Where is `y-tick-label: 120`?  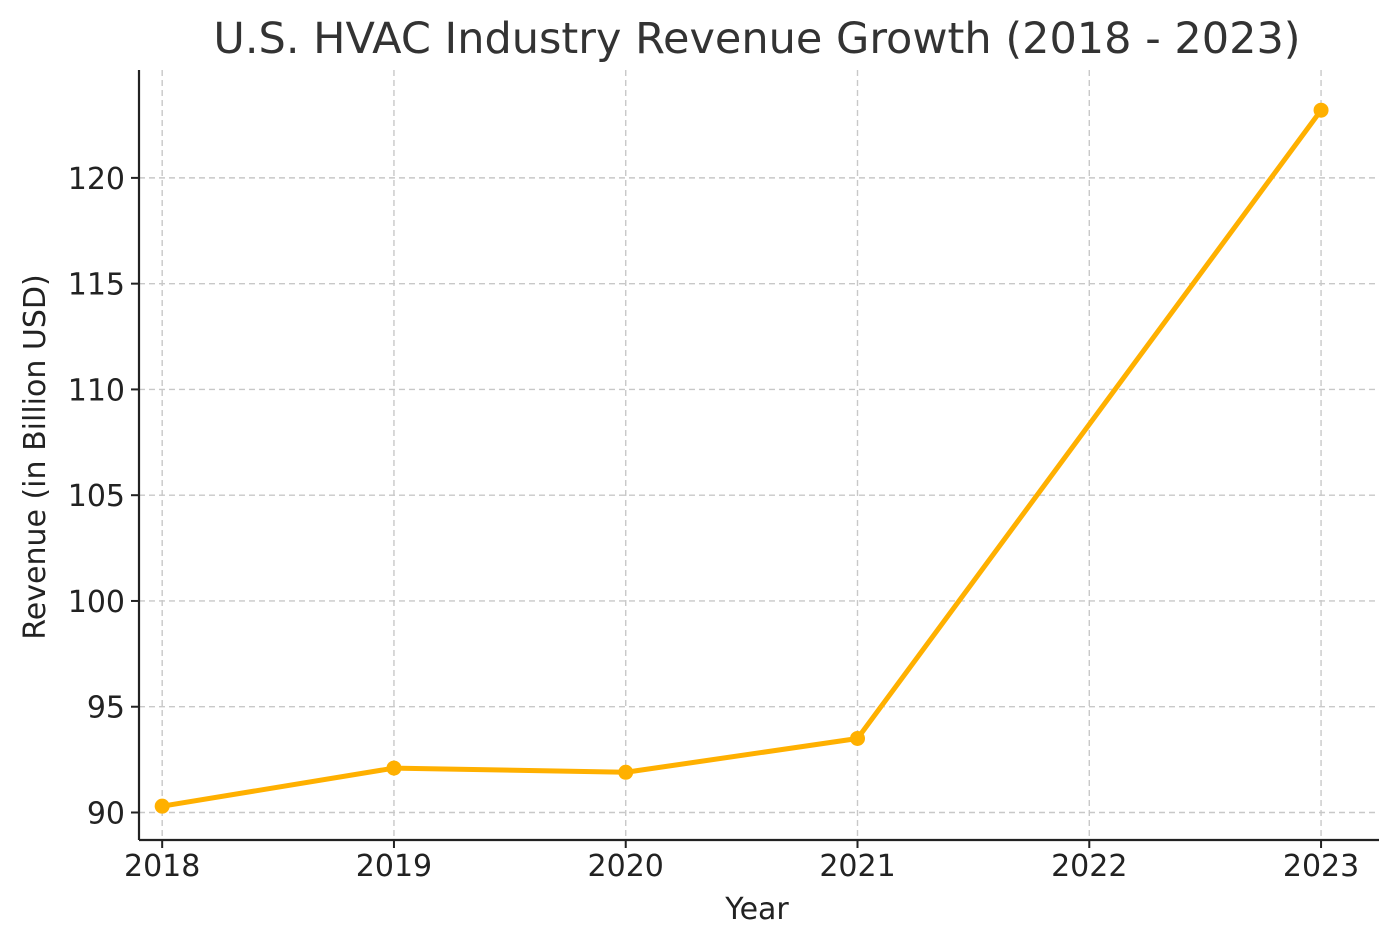
y-tick-label: 120 is located at coordinates (96, 179).